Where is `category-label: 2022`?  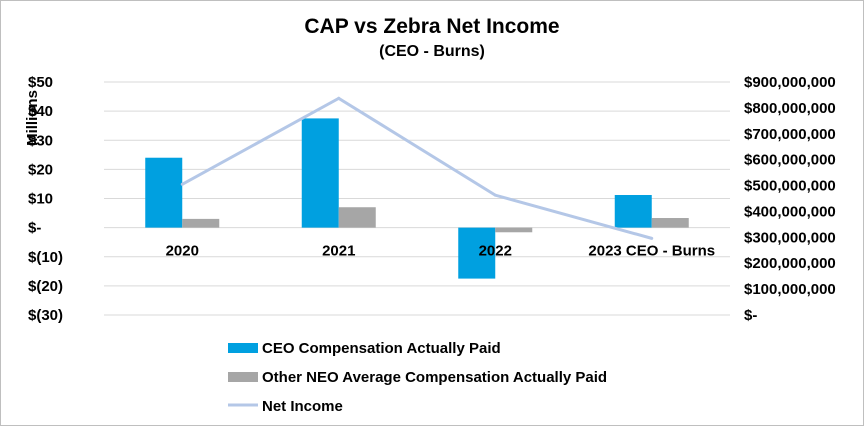
category-label: 2022 is located at coordinates (495, 251).